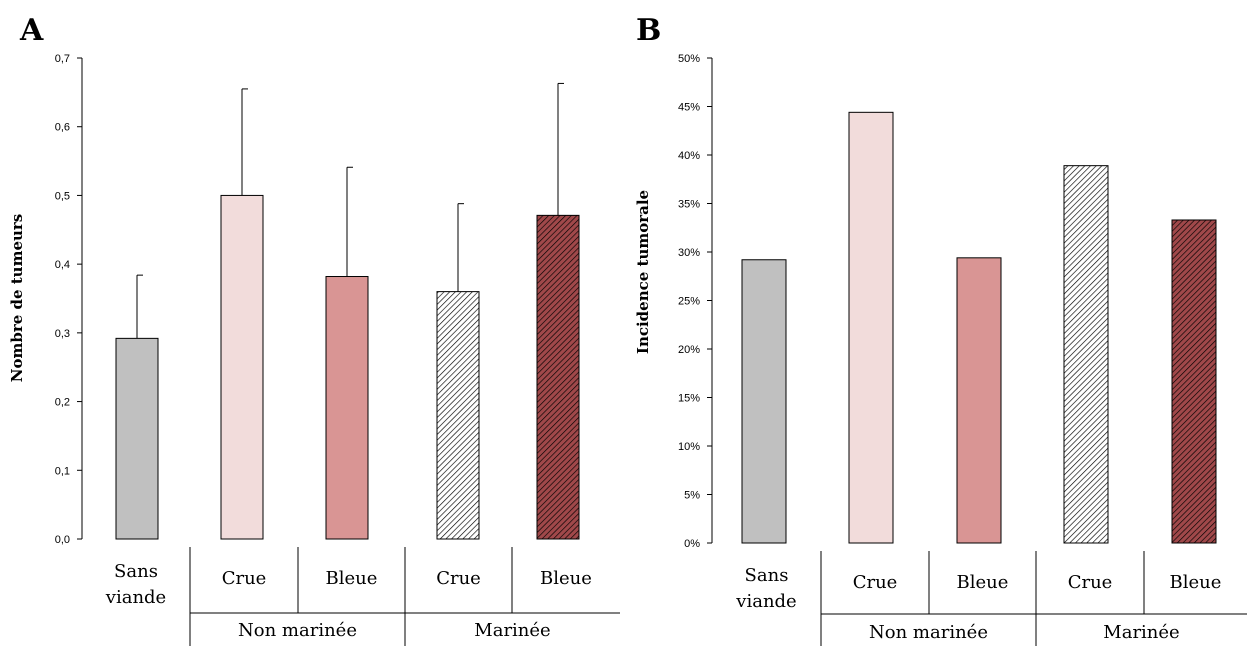 Image resolution: width=1247 pixels, height=646 pixels. I want to click on y-tick-label: 0,2, so click(62, 403).